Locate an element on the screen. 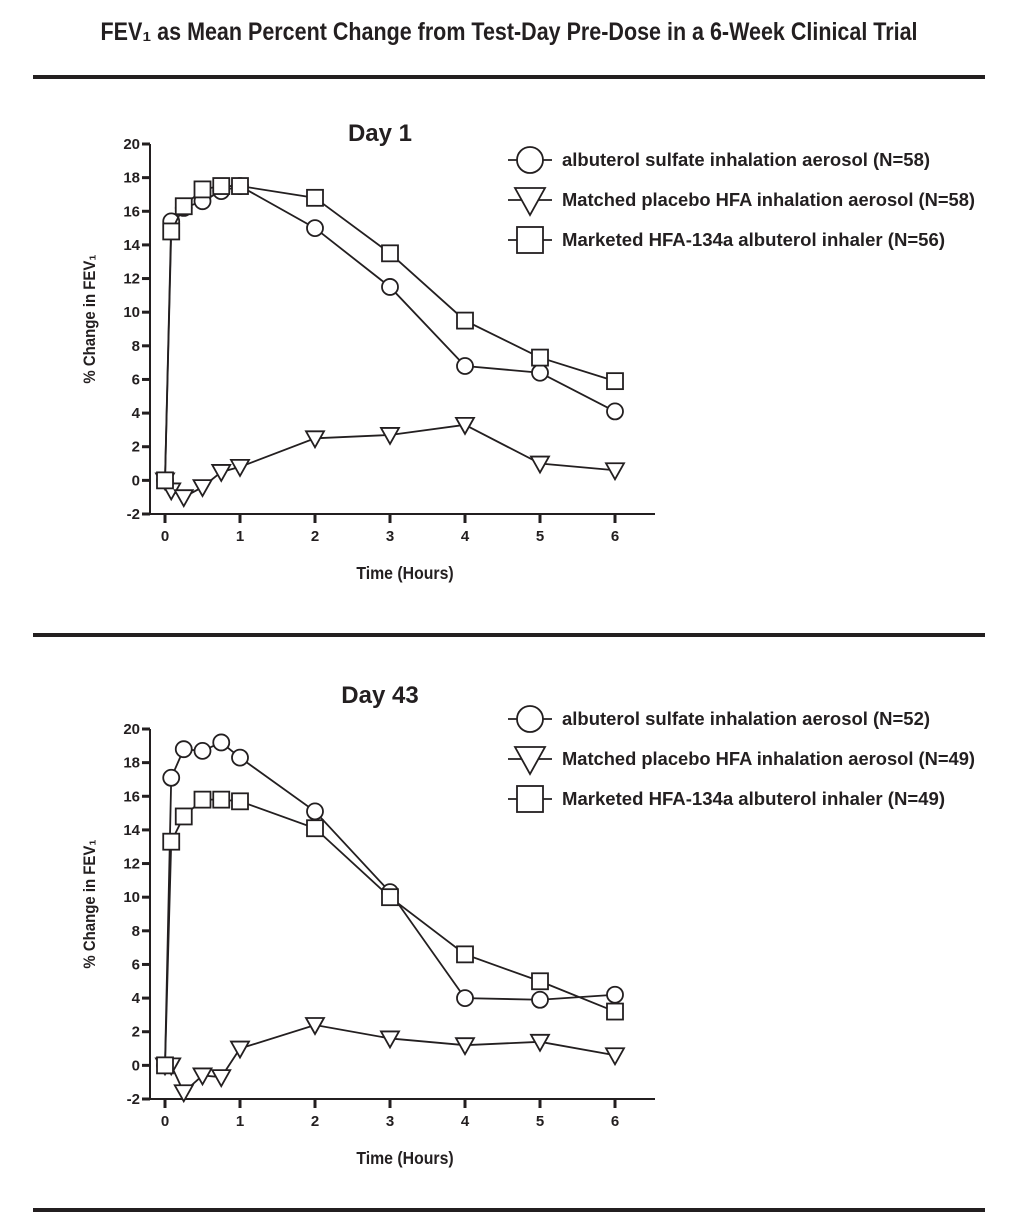  divider-top is located at coordinates (509, 77).